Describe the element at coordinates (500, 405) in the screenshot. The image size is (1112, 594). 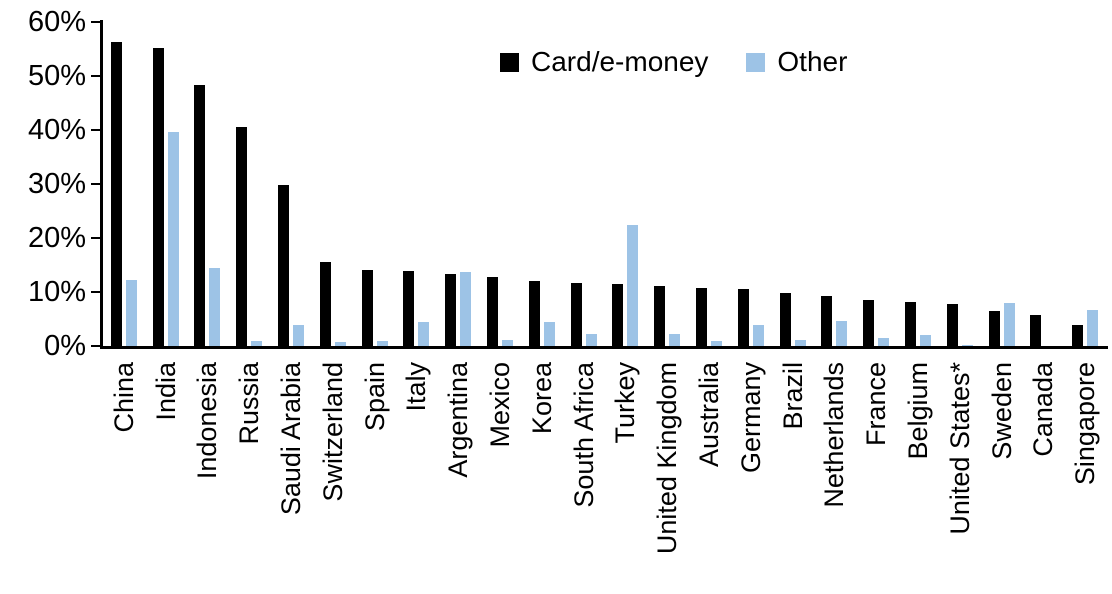
I see `x-axis-label-mexico: Mexico` at that location.